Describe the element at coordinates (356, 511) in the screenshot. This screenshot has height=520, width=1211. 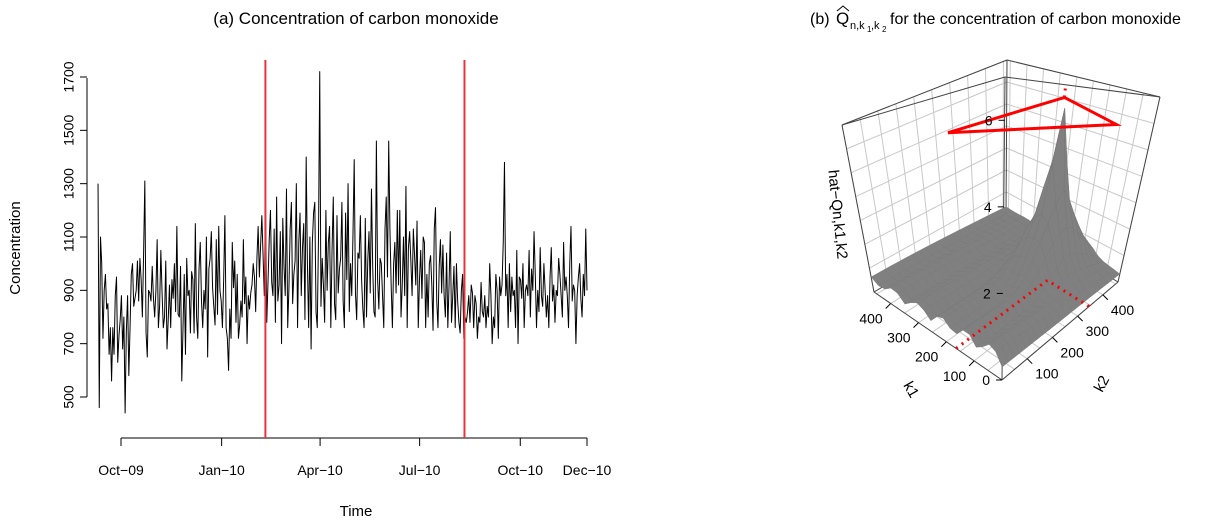
I see `chart-a-xlabel: Time` at that location.